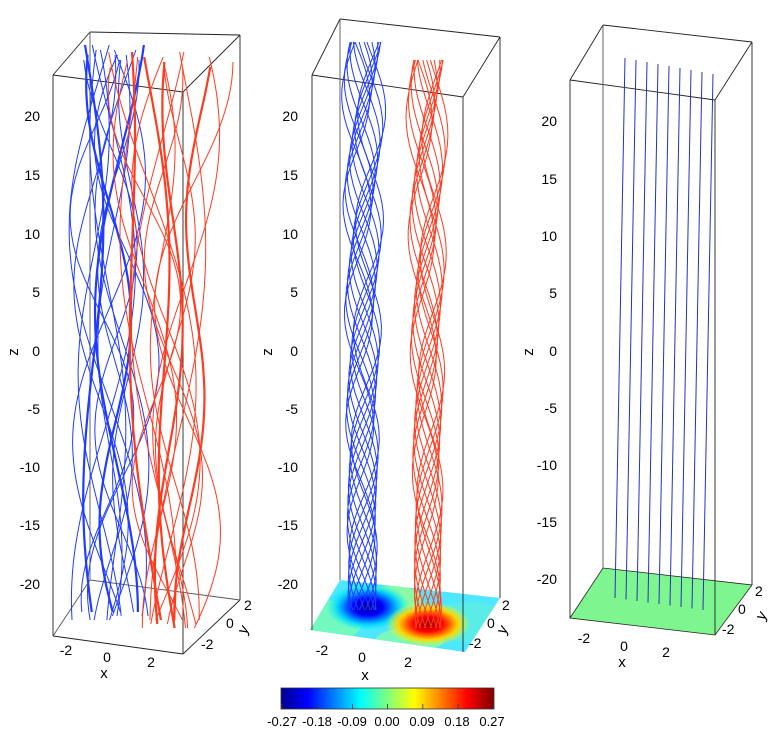  Describe the element at coordinates (317, 721) in the screenshot. I see `colorbar-tick-label: -0.18` at that location.